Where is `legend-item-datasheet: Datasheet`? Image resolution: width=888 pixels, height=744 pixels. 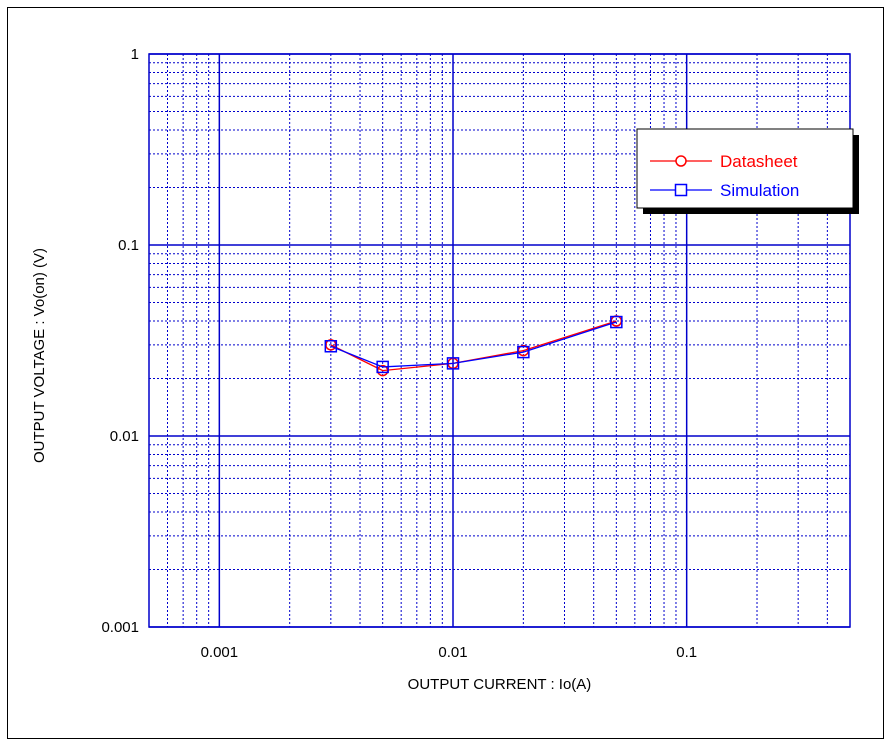 legend-item-datasheet: Datasheet is located at coordinates (724, 161).